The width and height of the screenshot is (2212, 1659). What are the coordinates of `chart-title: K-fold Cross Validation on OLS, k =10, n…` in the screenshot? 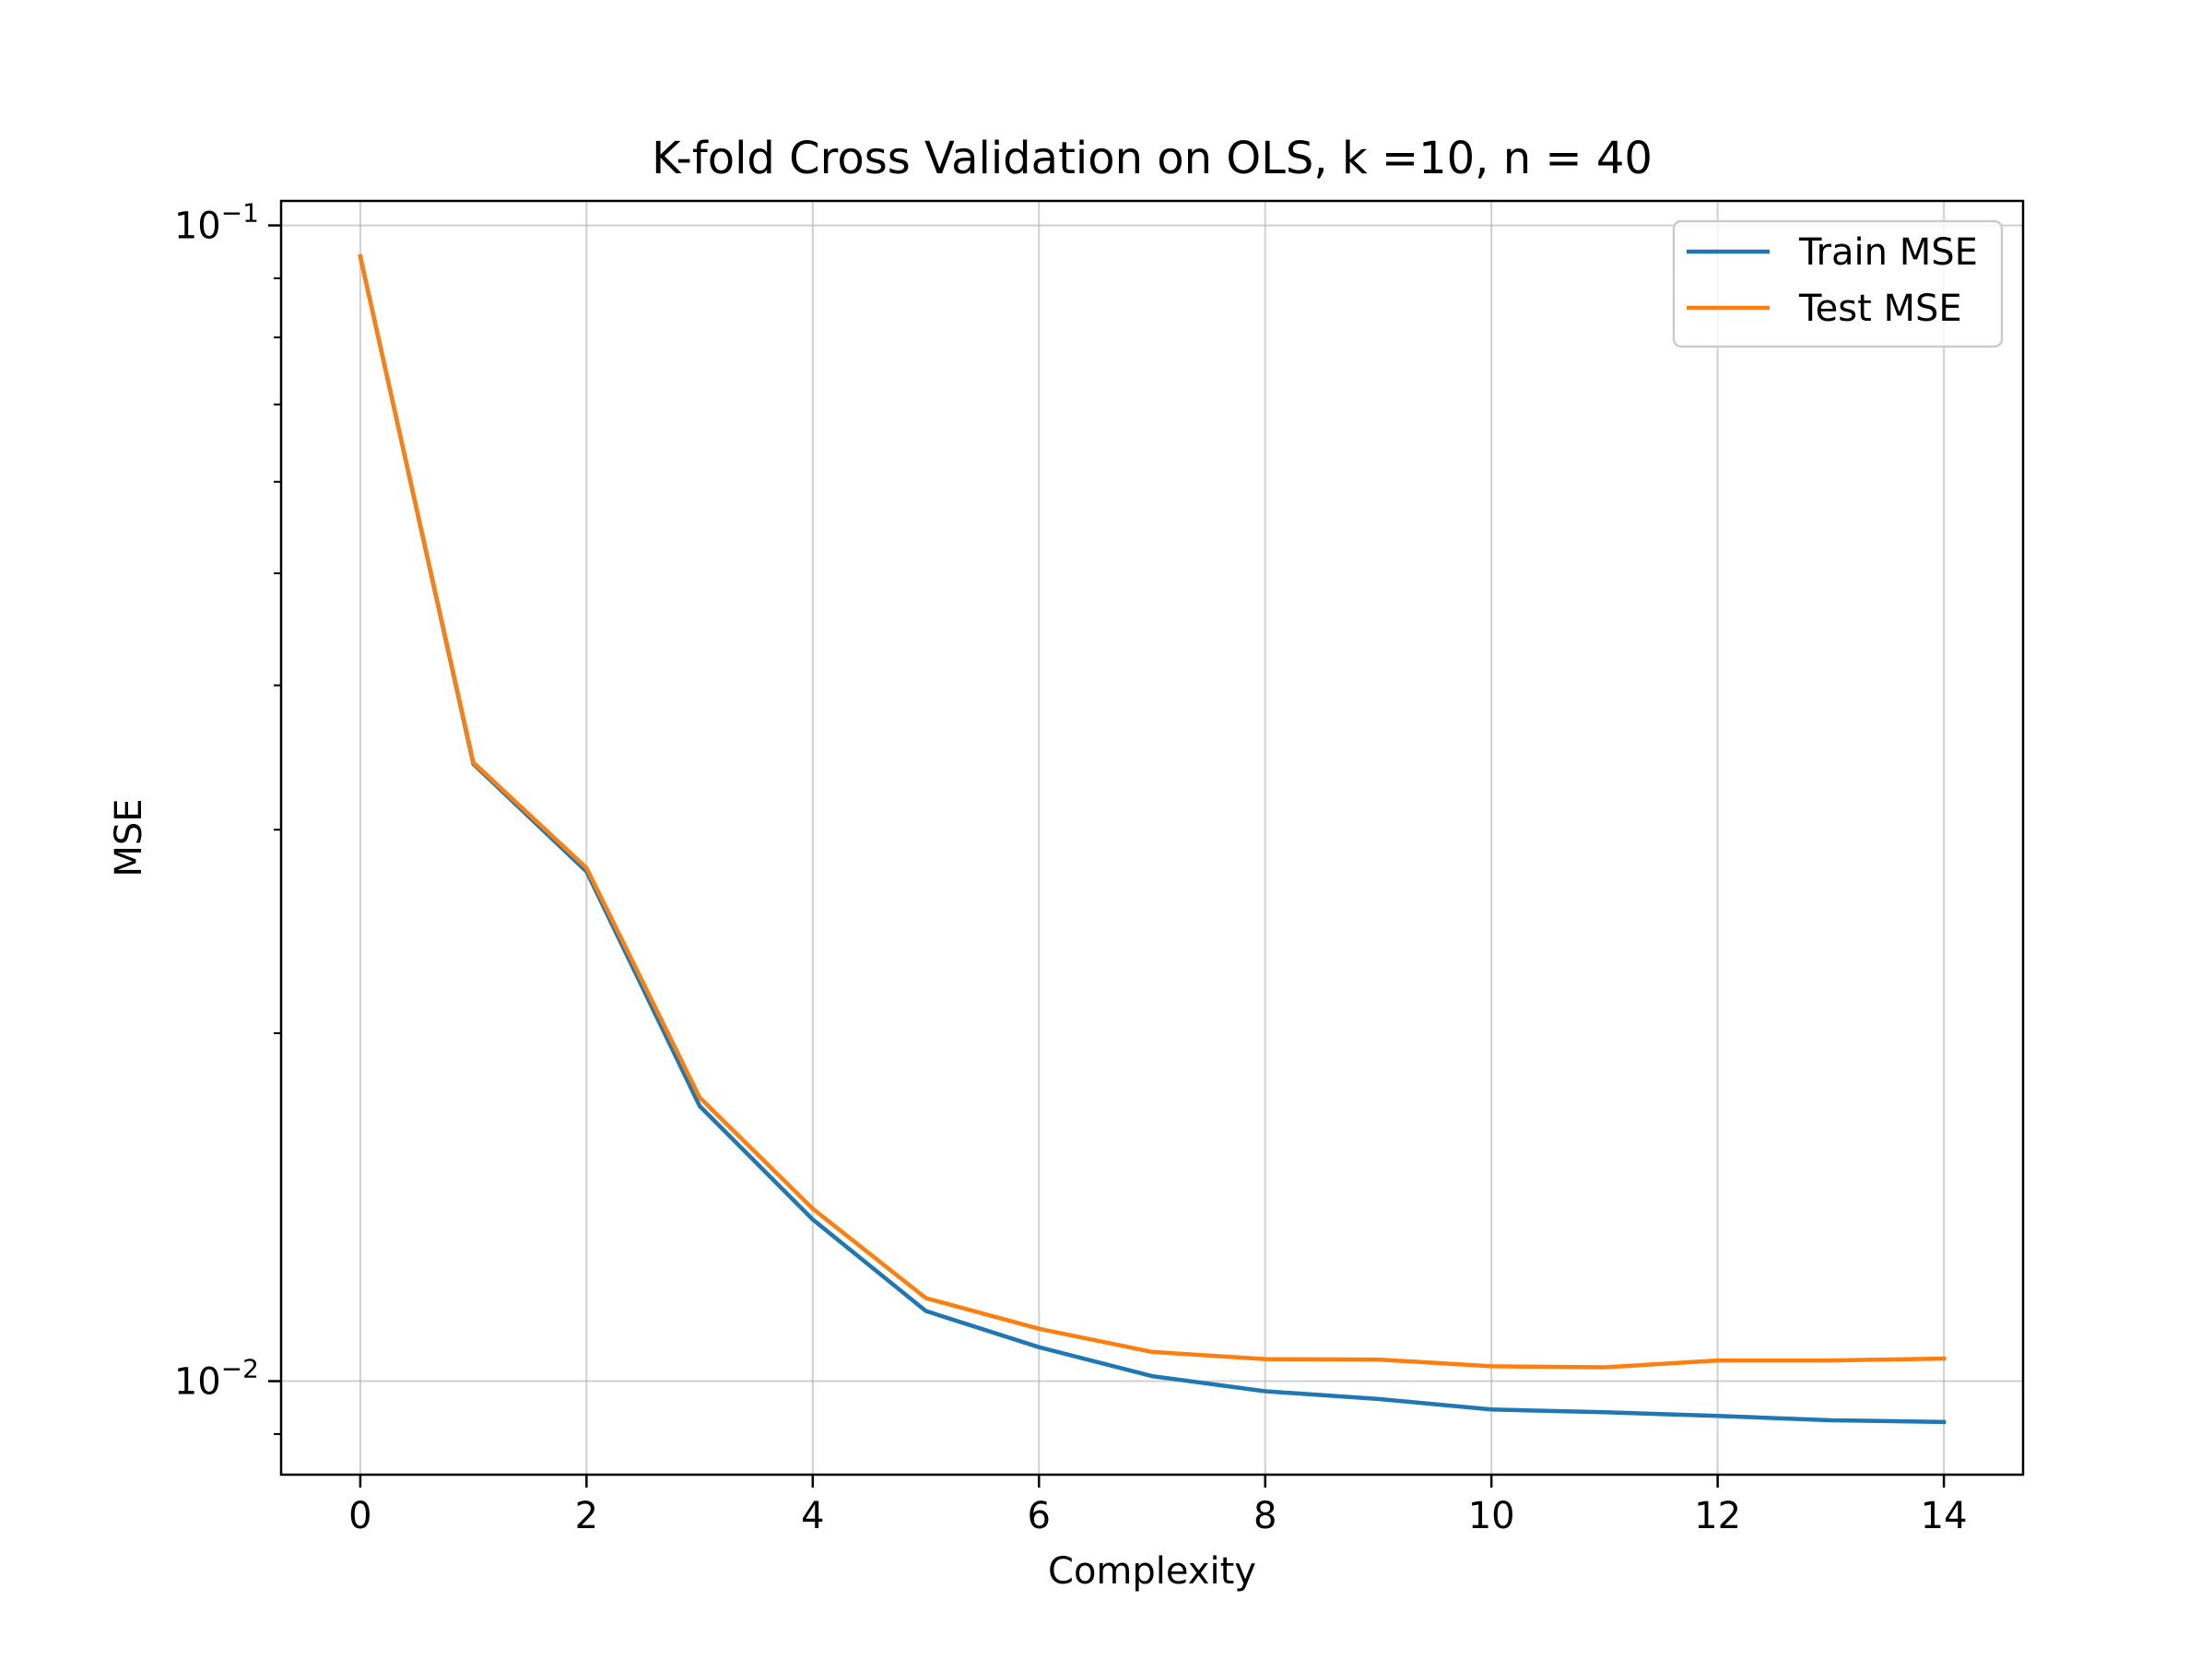 It's located at (1152, 158).